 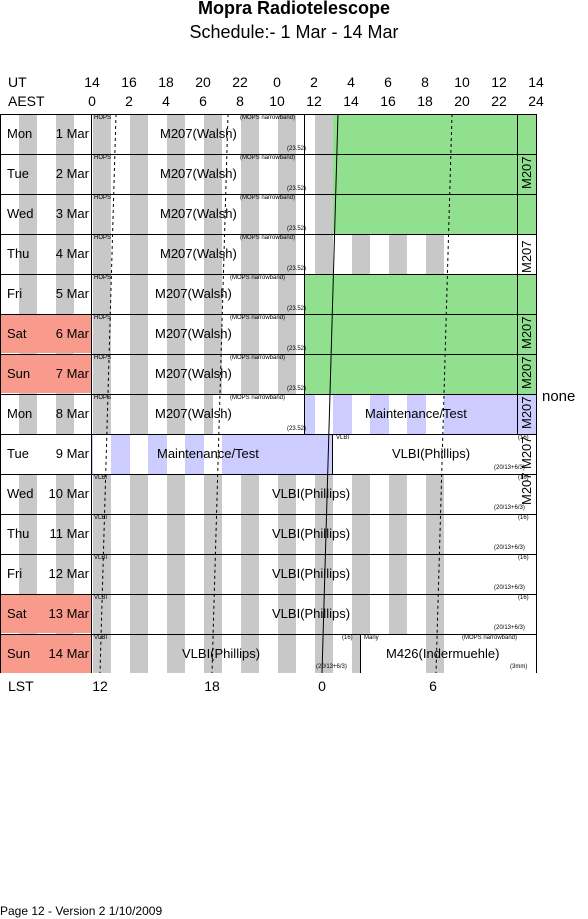 What do you see at coordinates (45, 413) in the screenshot?
I see `day-cell-7: Mon 8 Mar` at bounding box center [45, 413].